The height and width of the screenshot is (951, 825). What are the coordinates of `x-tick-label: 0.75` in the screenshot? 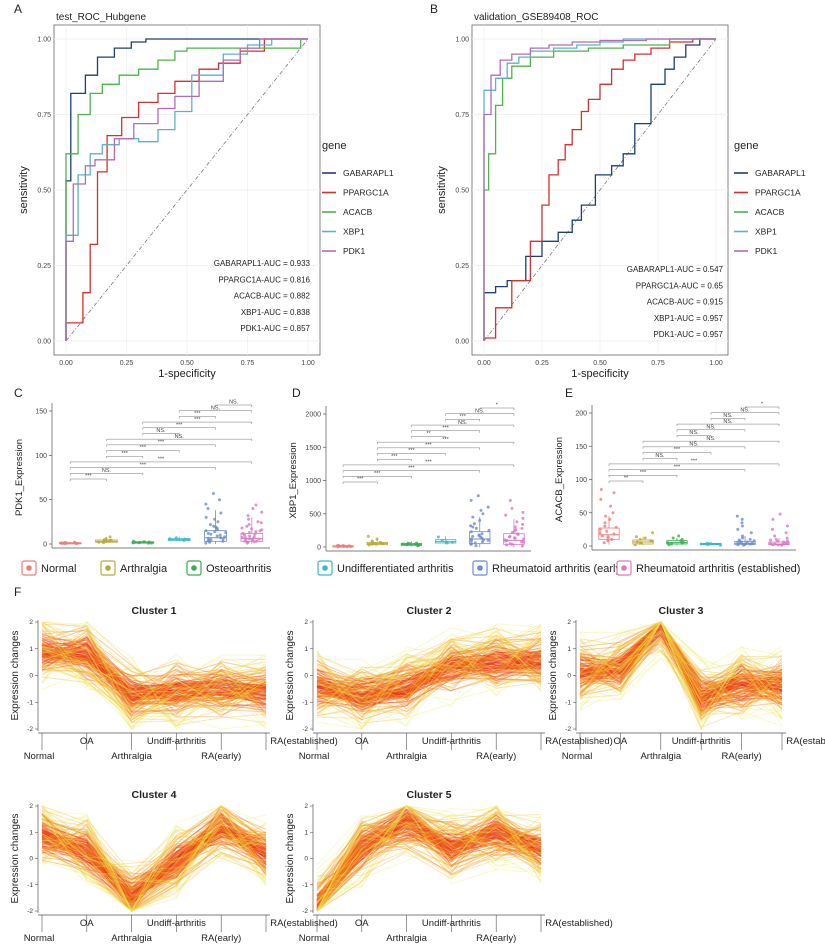 It's located at (248, 363).